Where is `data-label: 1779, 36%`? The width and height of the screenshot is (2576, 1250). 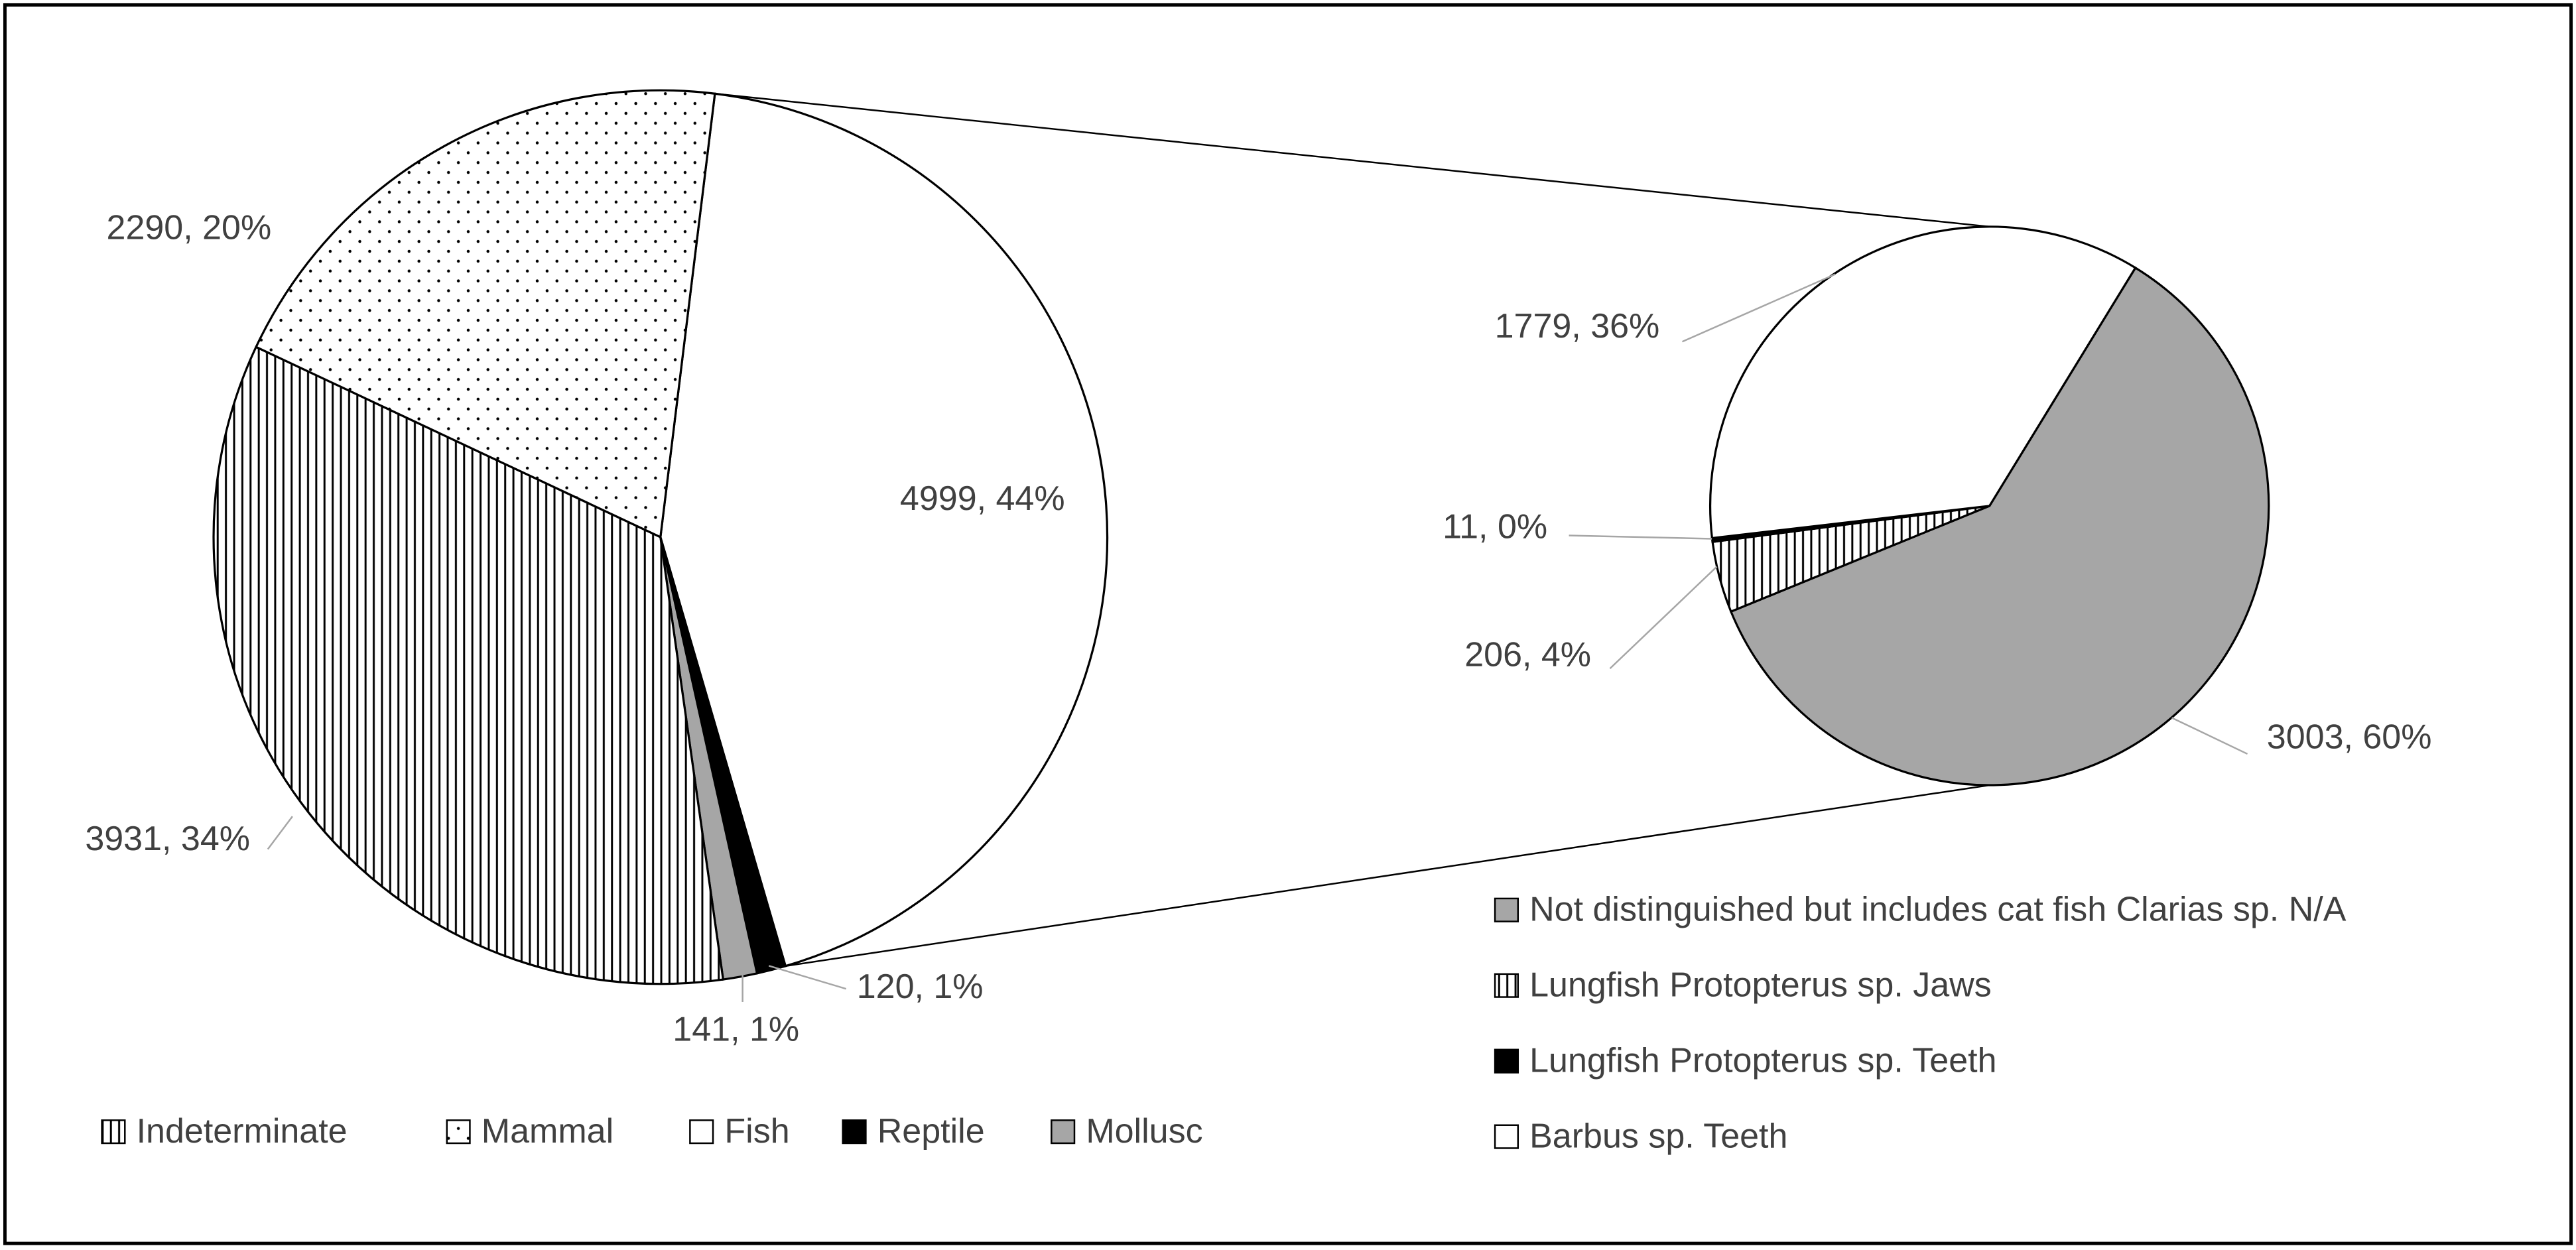
data-label: 1779, 36% is located at coordinates (1578, 326).